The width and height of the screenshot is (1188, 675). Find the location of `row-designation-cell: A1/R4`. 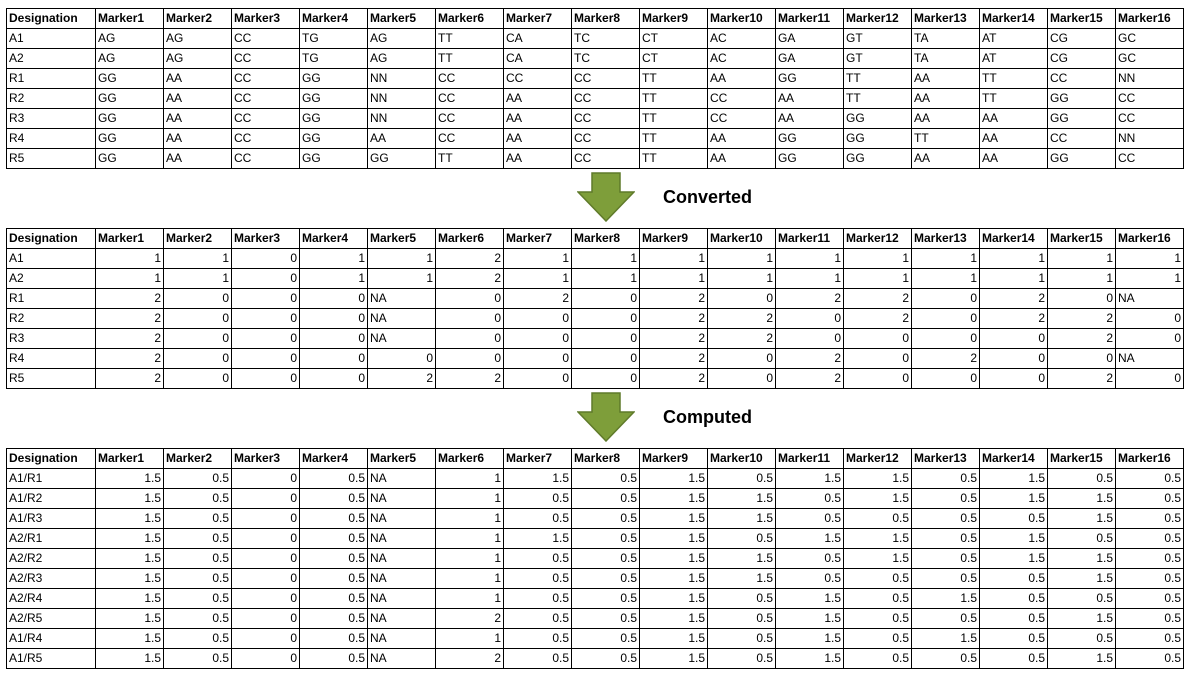

row-designation-cell: A1/R4 is located at coordinates (51, 638).